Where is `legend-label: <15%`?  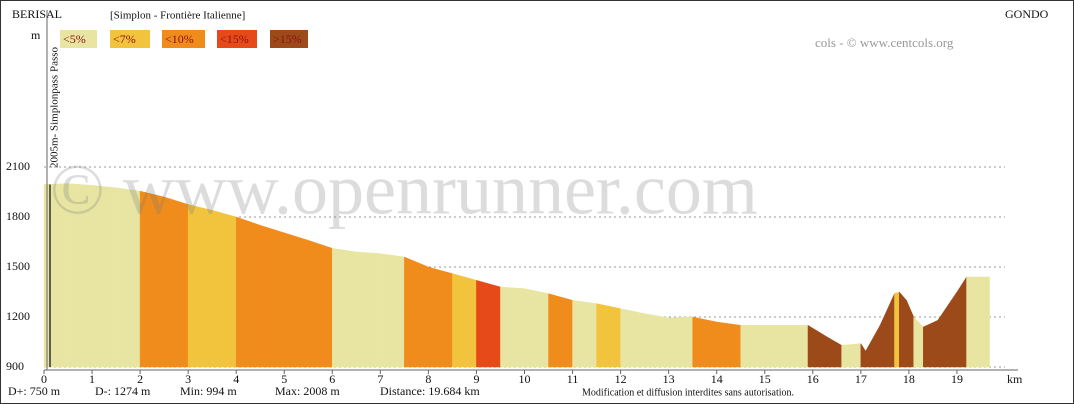 legend-label: <15% is located at coordinates (234, 39).